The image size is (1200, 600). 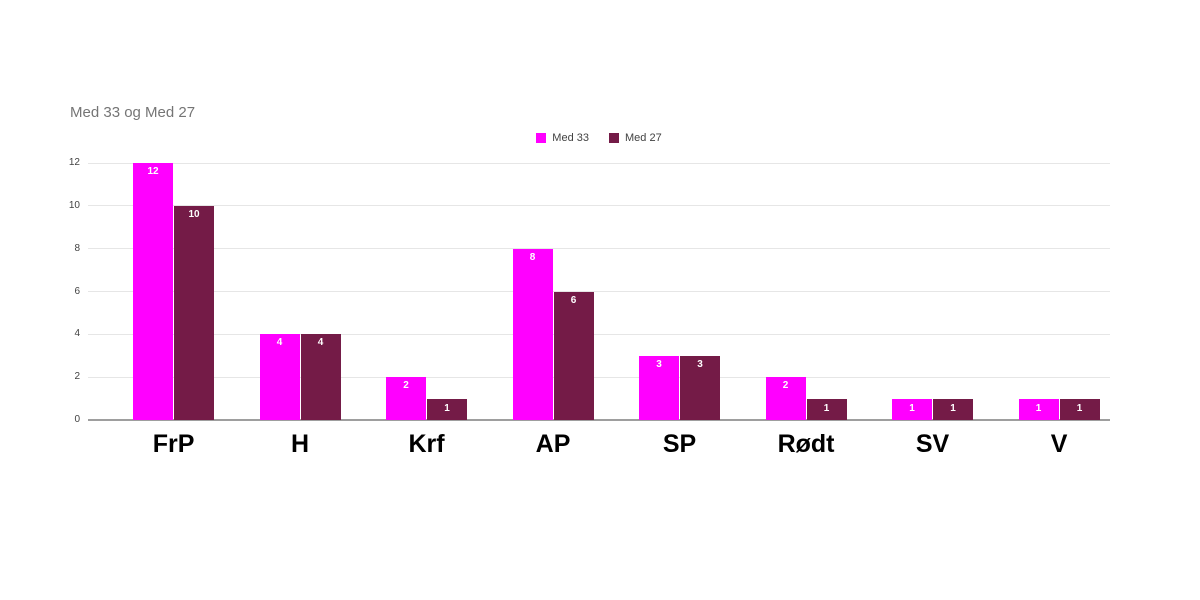 What do you see at coordinates (573, 300) in the screenshot?
I see `bar-value-label: 6` at bounding box center [573, 300].